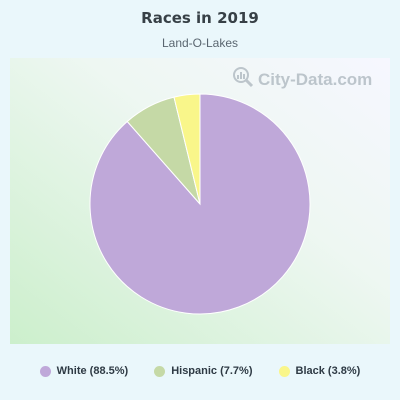  Describe the element at coordinates (200, 43) in the screenshot. I see `chart-subtitle: Land-O-Lakes` at that location.